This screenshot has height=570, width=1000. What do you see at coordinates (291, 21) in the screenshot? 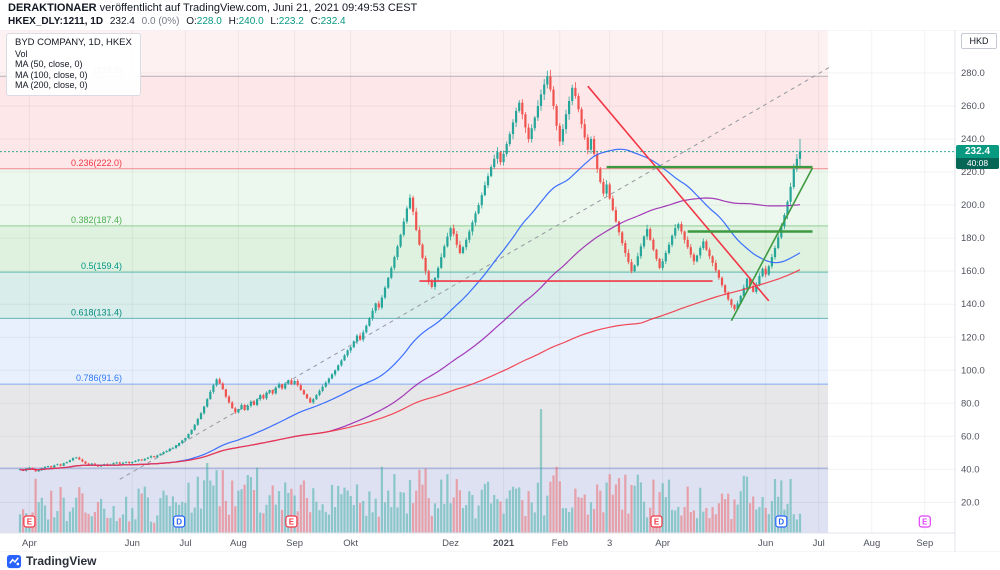
I see `low-value: 223.2` at bounding box center [291, 21].